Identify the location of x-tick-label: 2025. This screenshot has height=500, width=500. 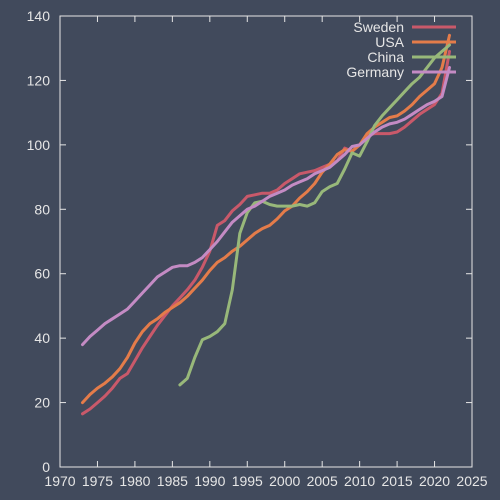
(471, 481).